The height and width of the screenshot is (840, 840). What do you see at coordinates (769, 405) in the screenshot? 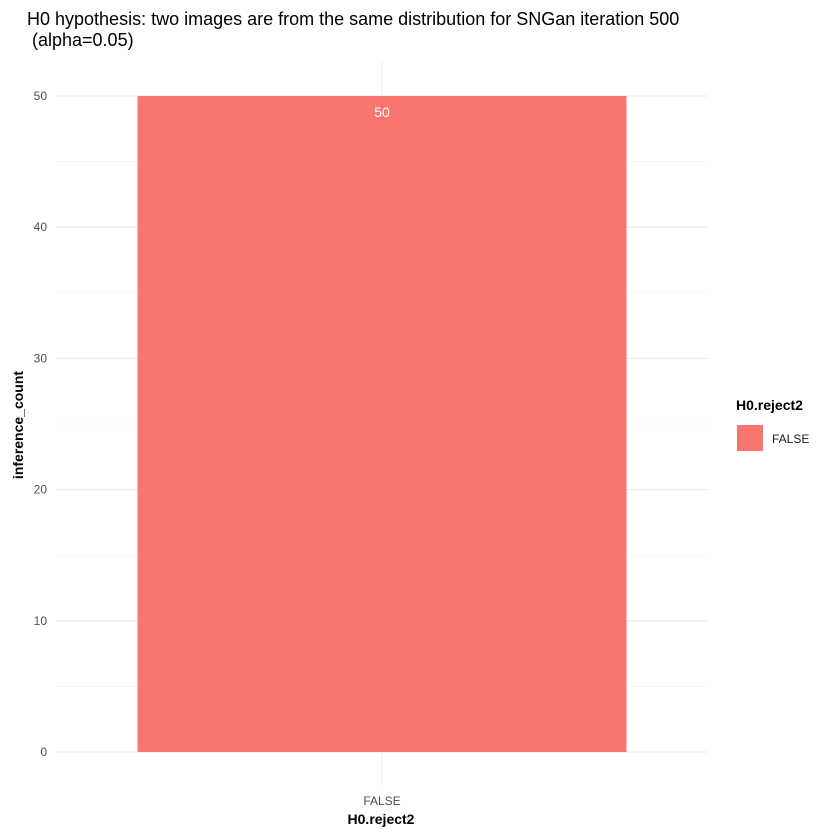
I see `legend-title: H0.reject2` at bounding box center [769, 405].